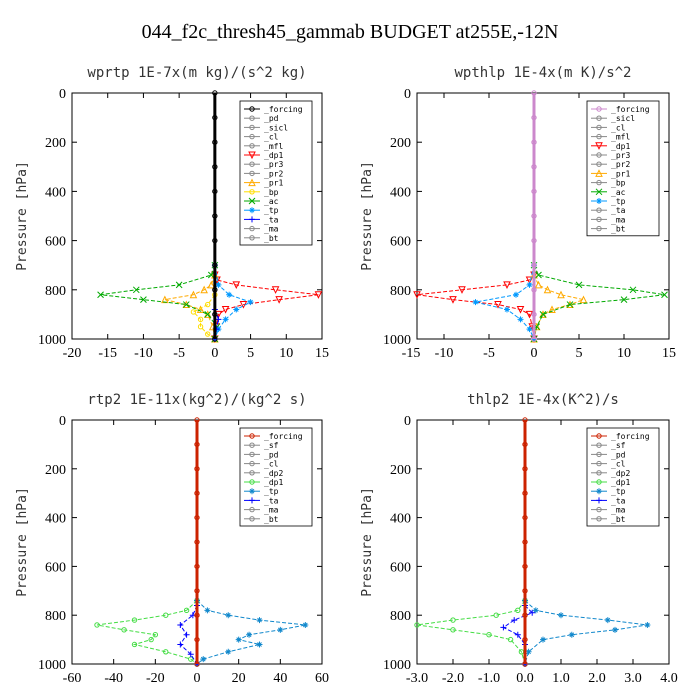  Describe the element at coordinates (273, 146) in the screenshot. I see `legend-label: _mfl` at that location.